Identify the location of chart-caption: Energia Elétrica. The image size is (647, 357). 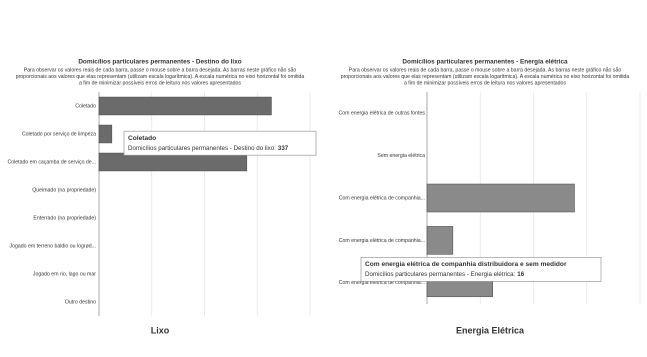
(490, 330).